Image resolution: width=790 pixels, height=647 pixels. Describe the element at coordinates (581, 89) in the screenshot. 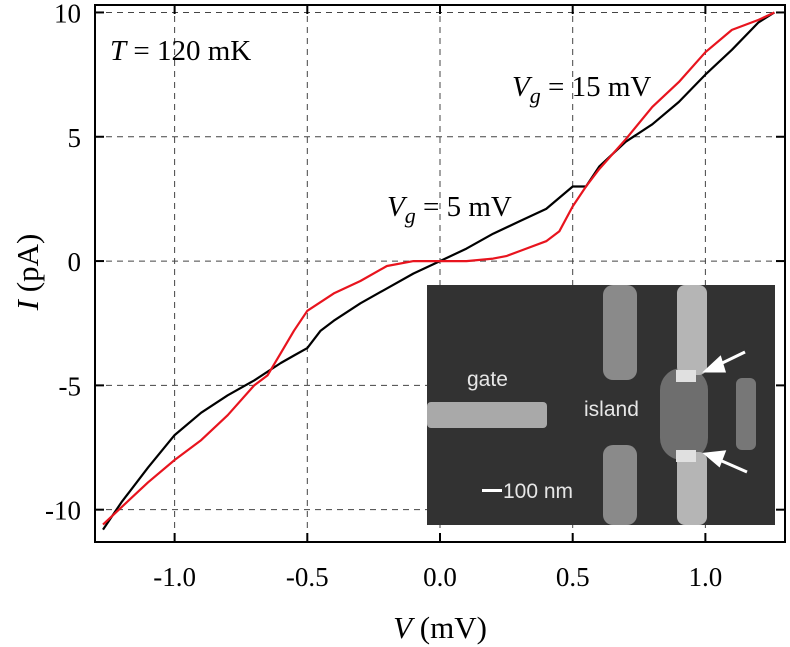

I see `series-label-vg15: Vg = 15 mV` at that location.